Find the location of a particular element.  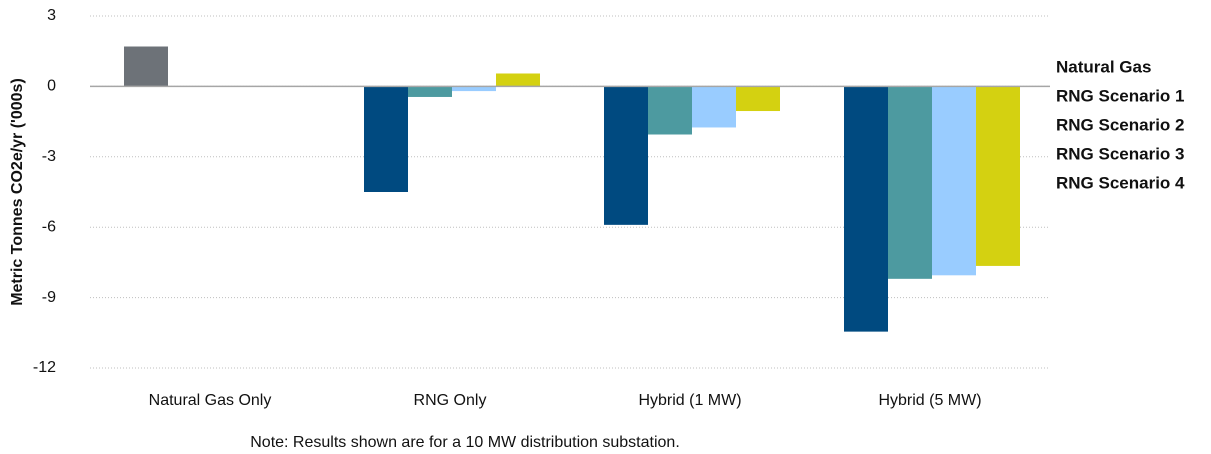

x-tick-label: Hybrid (5 MW) is located at coordinates (929, 400).